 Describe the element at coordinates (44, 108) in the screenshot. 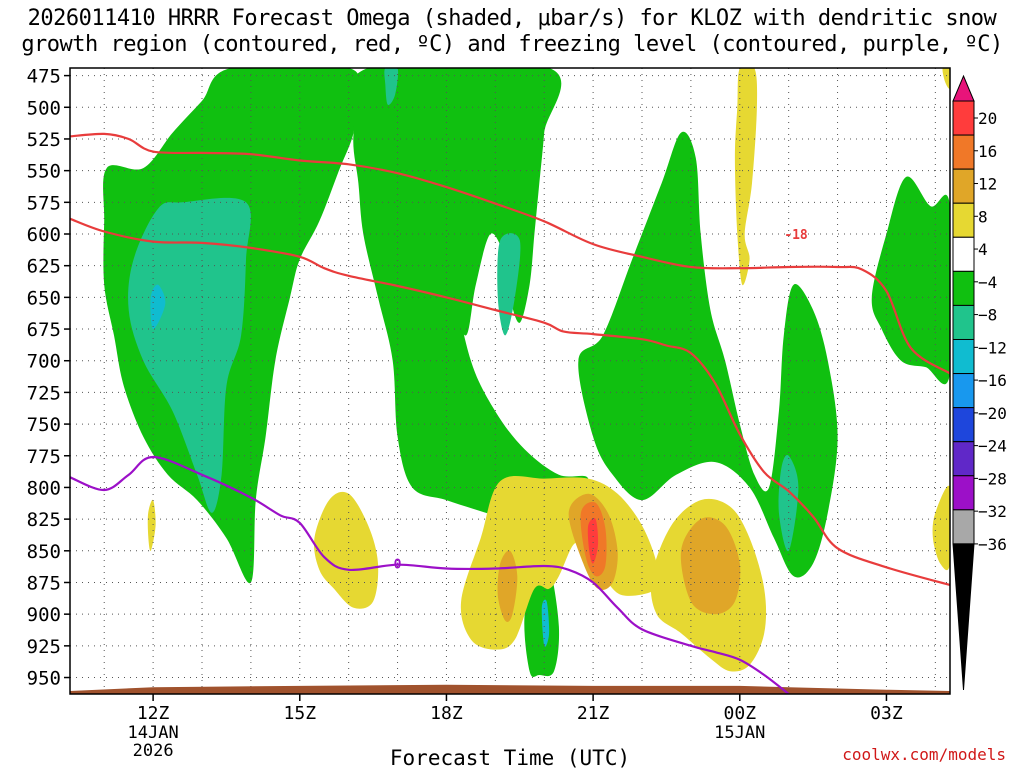

I see `y-tick-label: 500` at that location.